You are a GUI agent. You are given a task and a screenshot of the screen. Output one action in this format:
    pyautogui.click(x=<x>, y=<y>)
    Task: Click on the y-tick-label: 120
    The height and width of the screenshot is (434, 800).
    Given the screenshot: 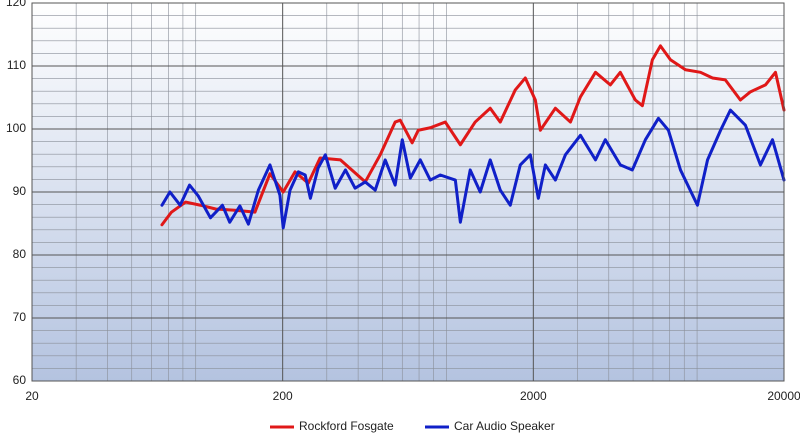 What is the action you would take?
    pyautogui.click(x=16, y=4)
    